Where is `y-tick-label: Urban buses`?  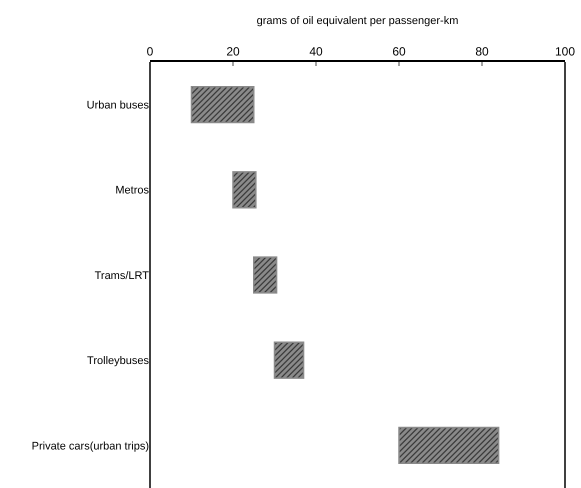
y-tick-label: Urban buses is located at coordinates (118, 105).